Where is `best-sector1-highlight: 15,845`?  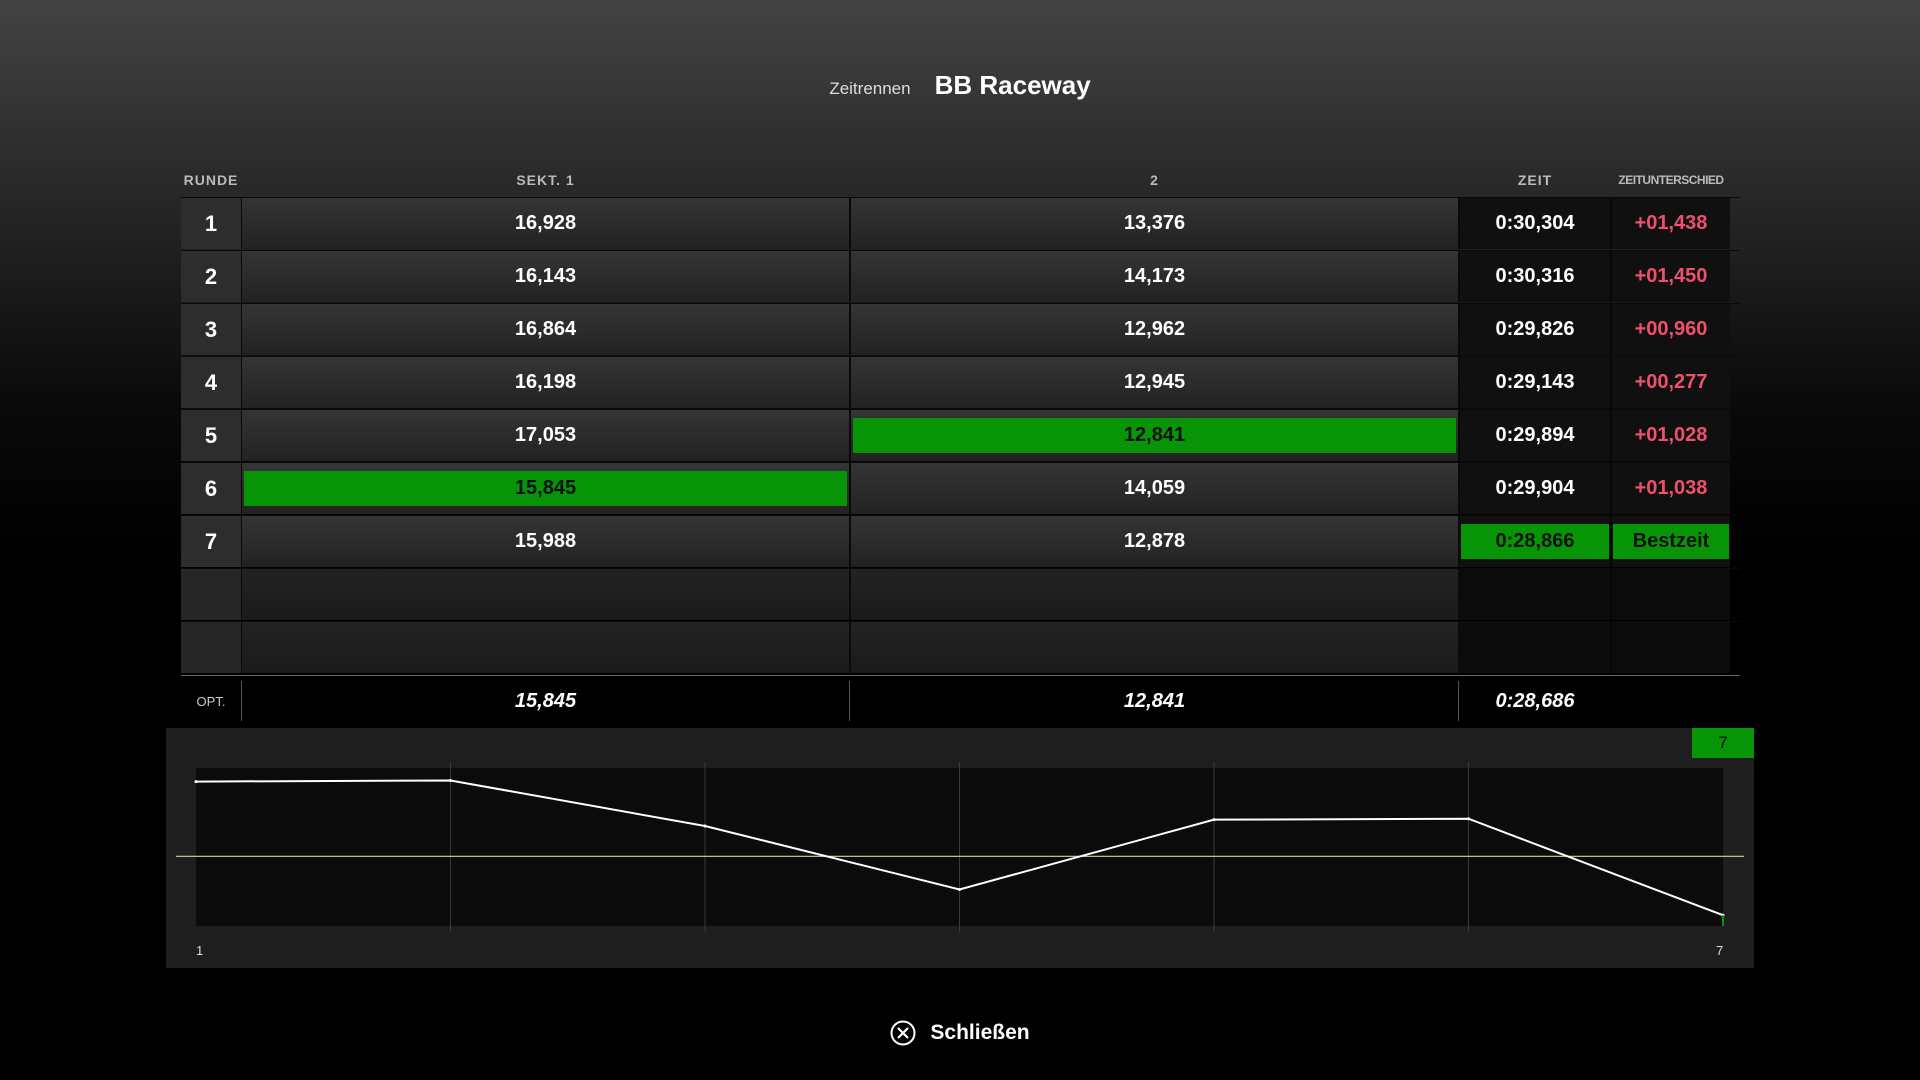
best-sector1-highlight: 15,845 is located at coordinates (545, 488).